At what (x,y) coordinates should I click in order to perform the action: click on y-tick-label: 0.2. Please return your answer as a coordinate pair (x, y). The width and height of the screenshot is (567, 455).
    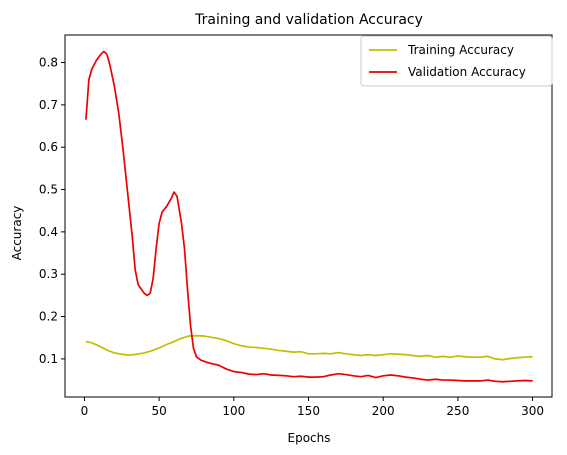
    Looking at the image, I should click on (48, 317).